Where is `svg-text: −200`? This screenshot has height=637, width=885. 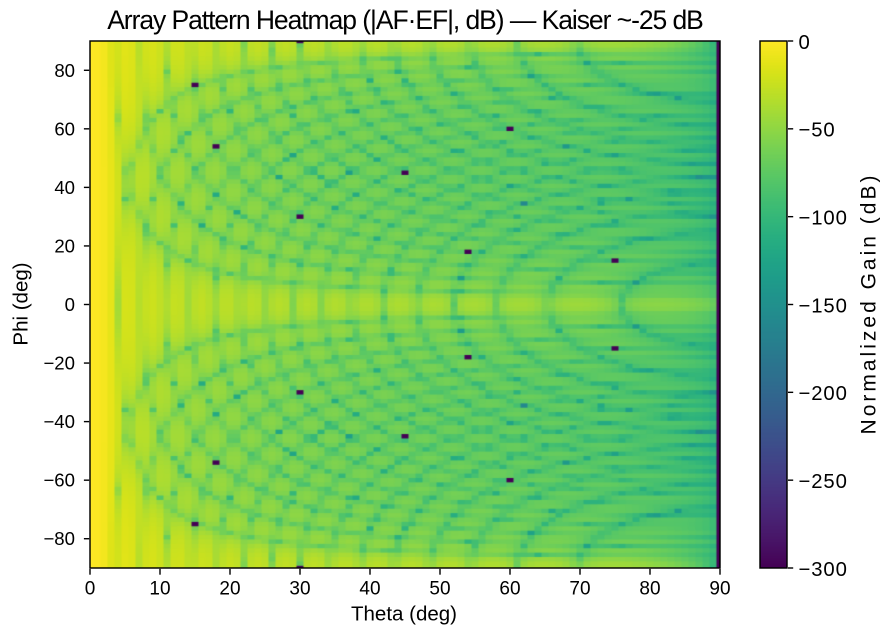
svg-text: −200 is located at coordinates (823, 394).